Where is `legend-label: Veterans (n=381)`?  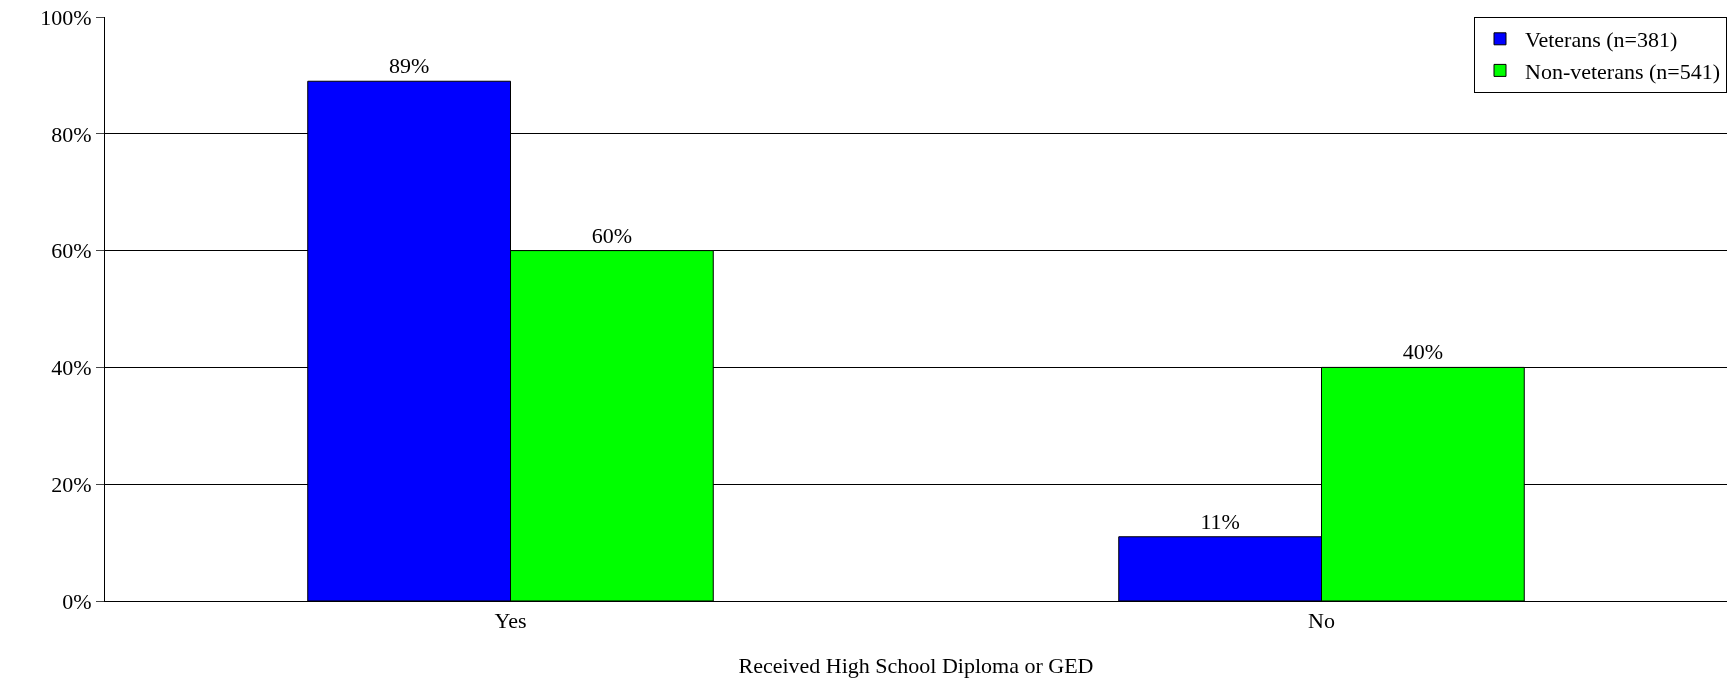
legend-label: Veterans (n=381) is located at coordinates (1601, 40).